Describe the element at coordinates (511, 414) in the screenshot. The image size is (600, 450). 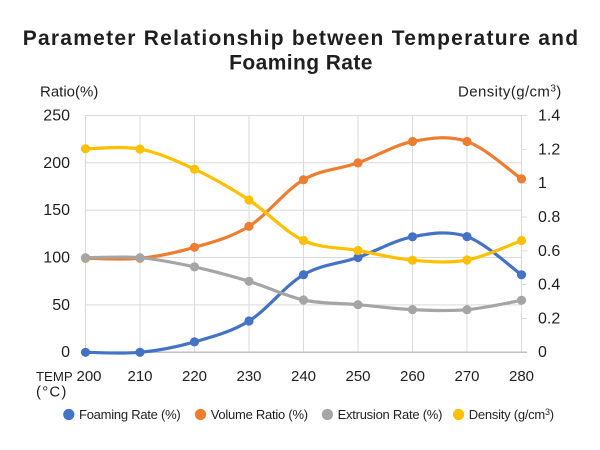
I see `svg-text: Density (g/cm3)` at that location.